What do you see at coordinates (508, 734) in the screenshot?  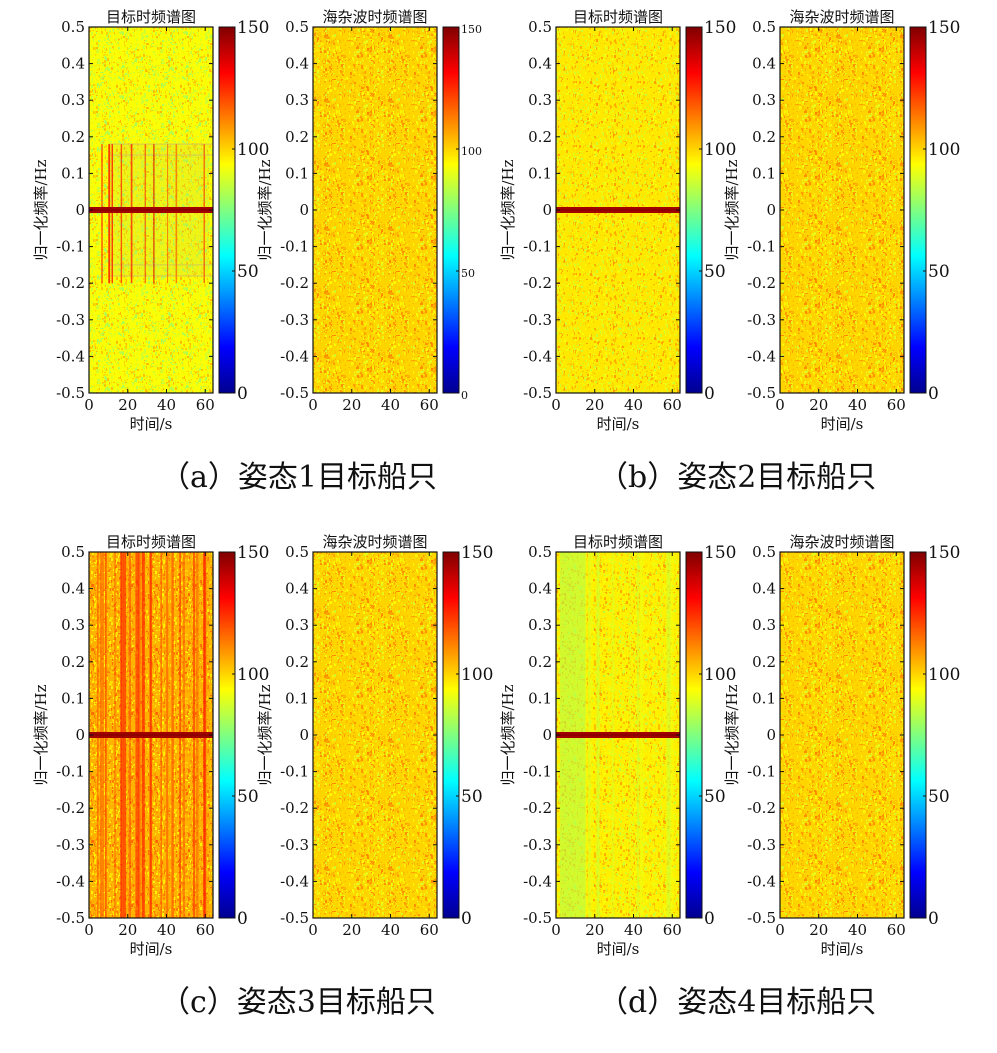 I see `y-axis-label: 归一化频率/Hz` at bounding box center [508, 734].